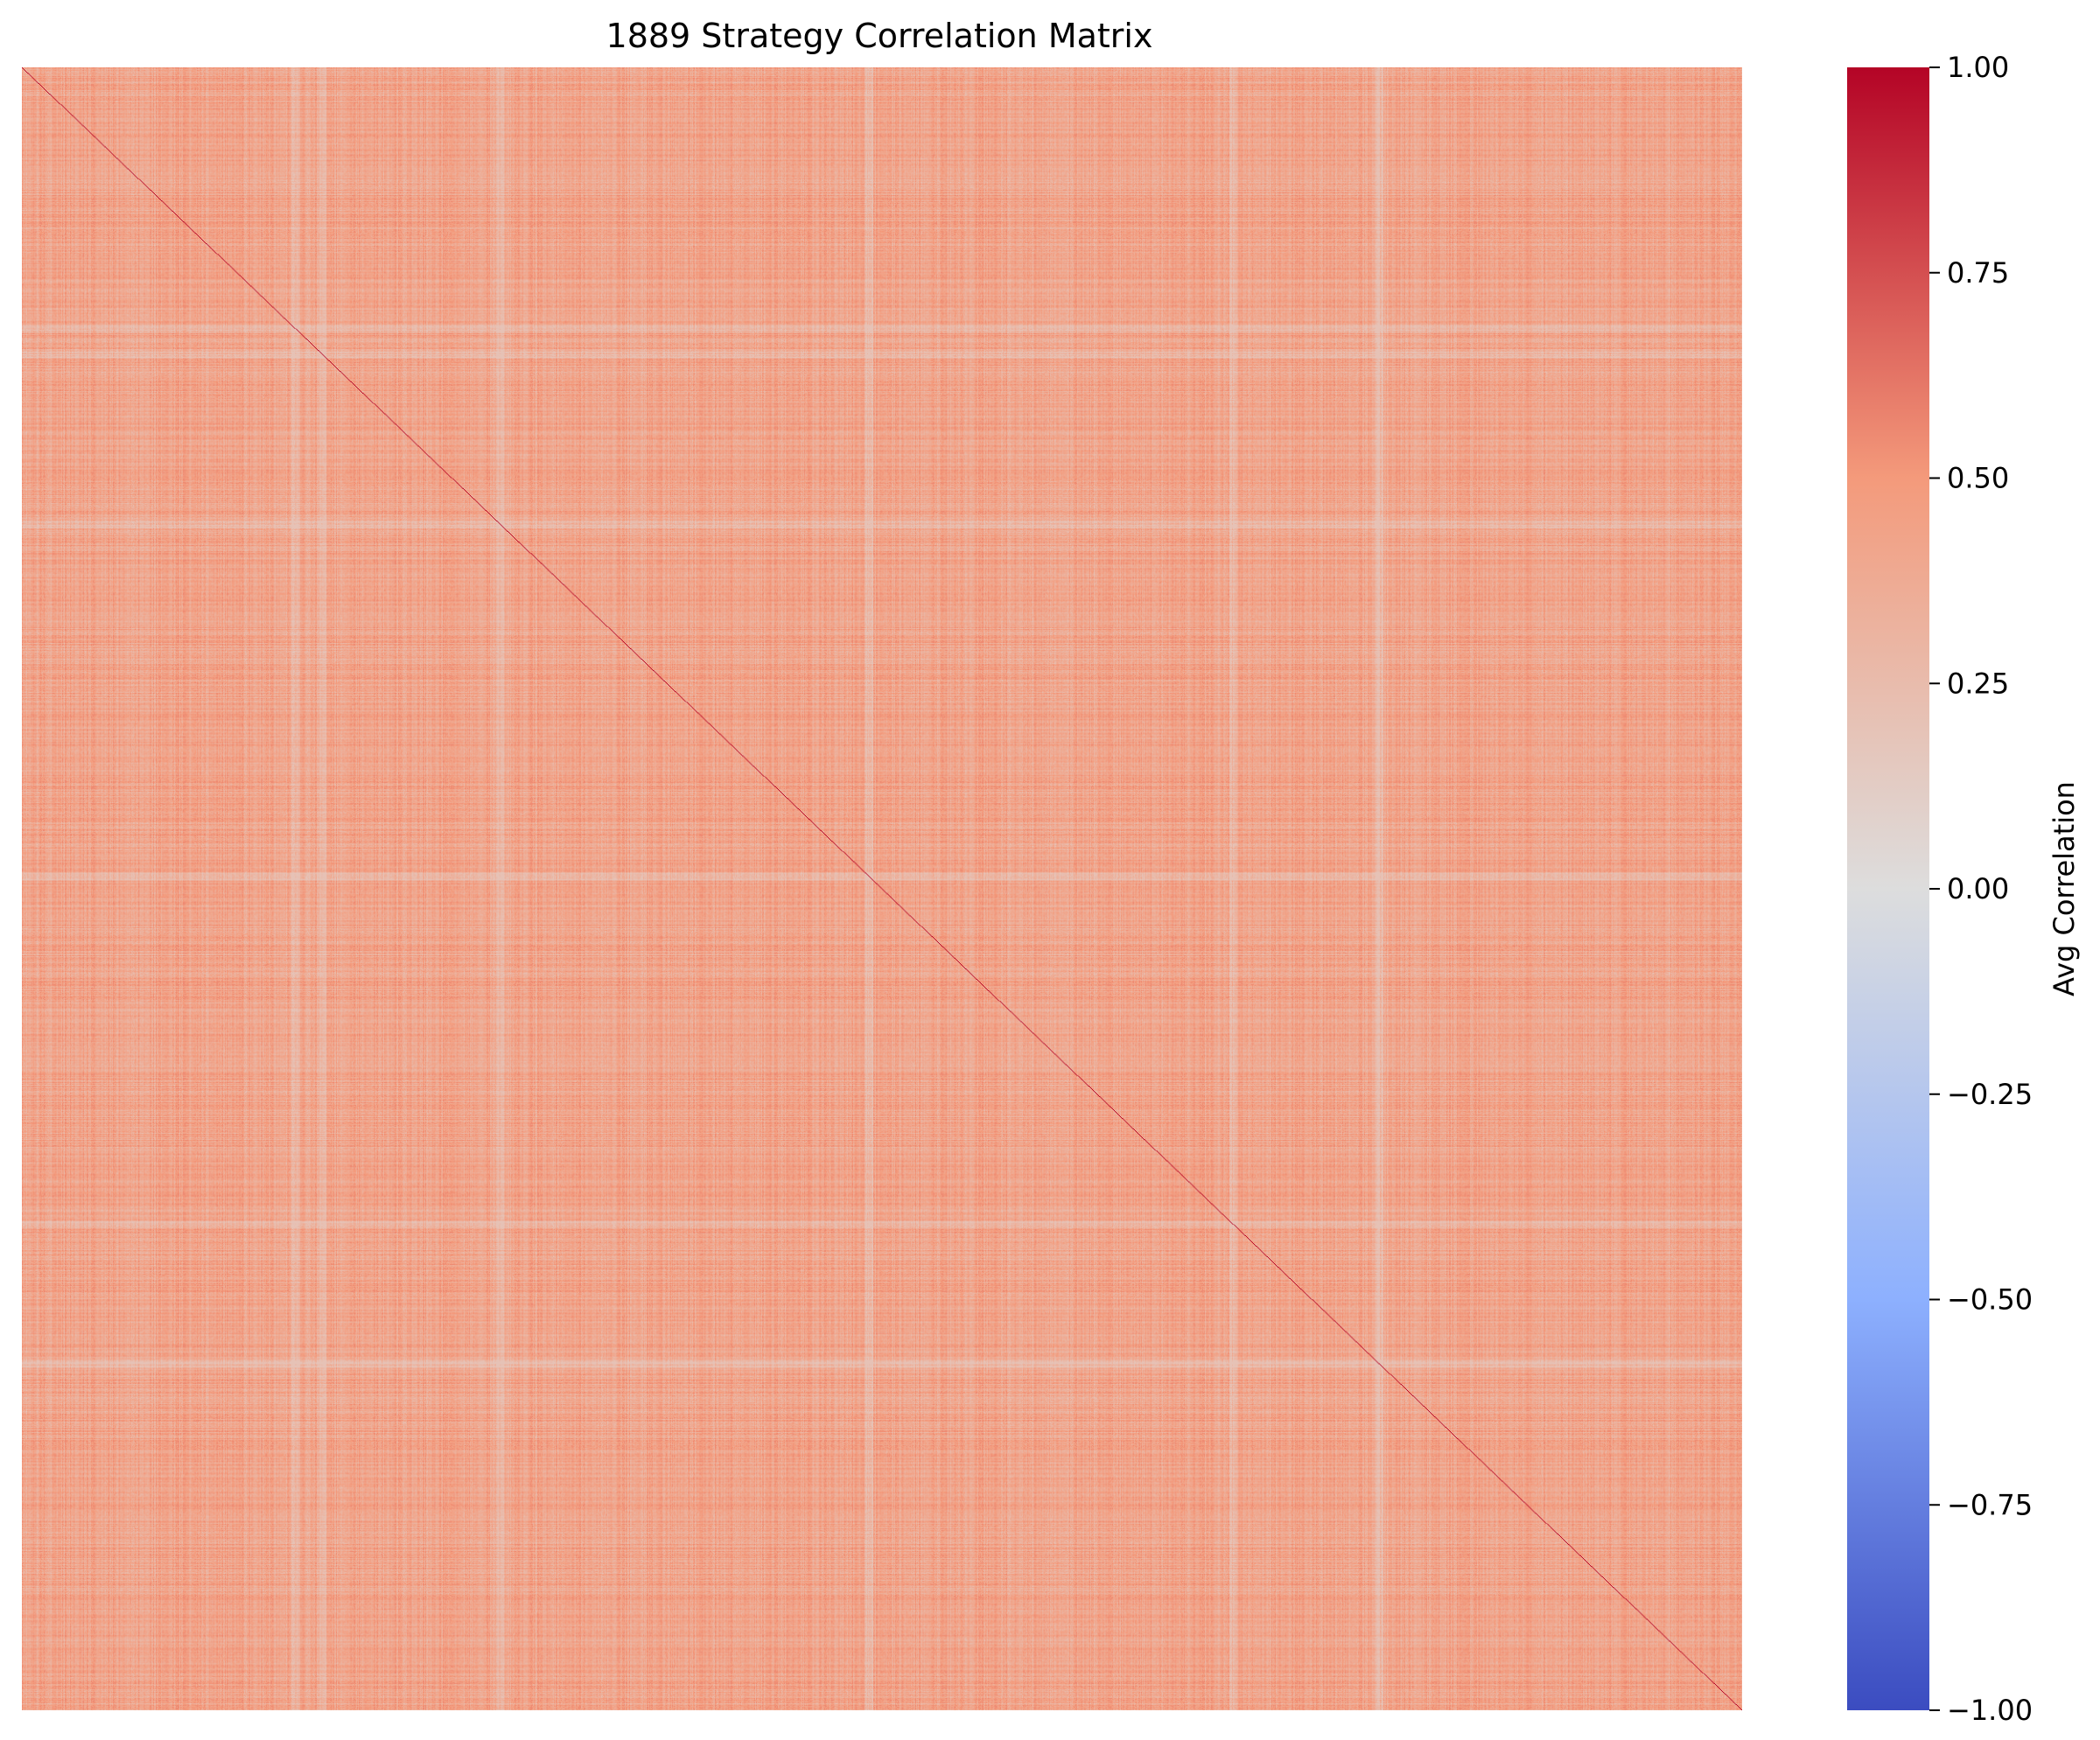  What do you see at coordinates (1888, 888) in the screenshot?
I see `colorbar-gradient` at bounding box center [1888, 888].